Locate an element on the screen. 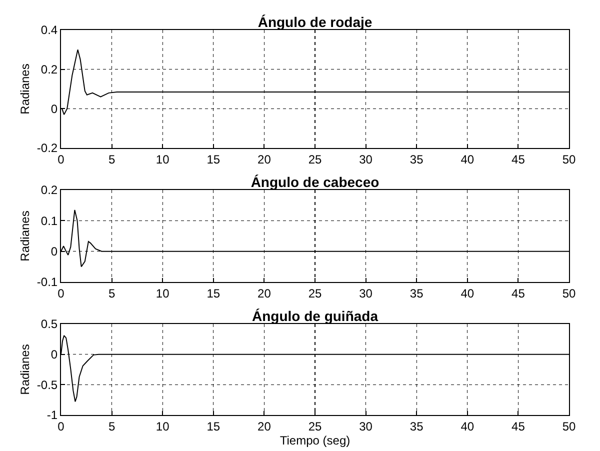 Image resolution: width=600 pixels, height=451 pixels. y-tick-label: 0.5 is located at coordinates (49, 324).